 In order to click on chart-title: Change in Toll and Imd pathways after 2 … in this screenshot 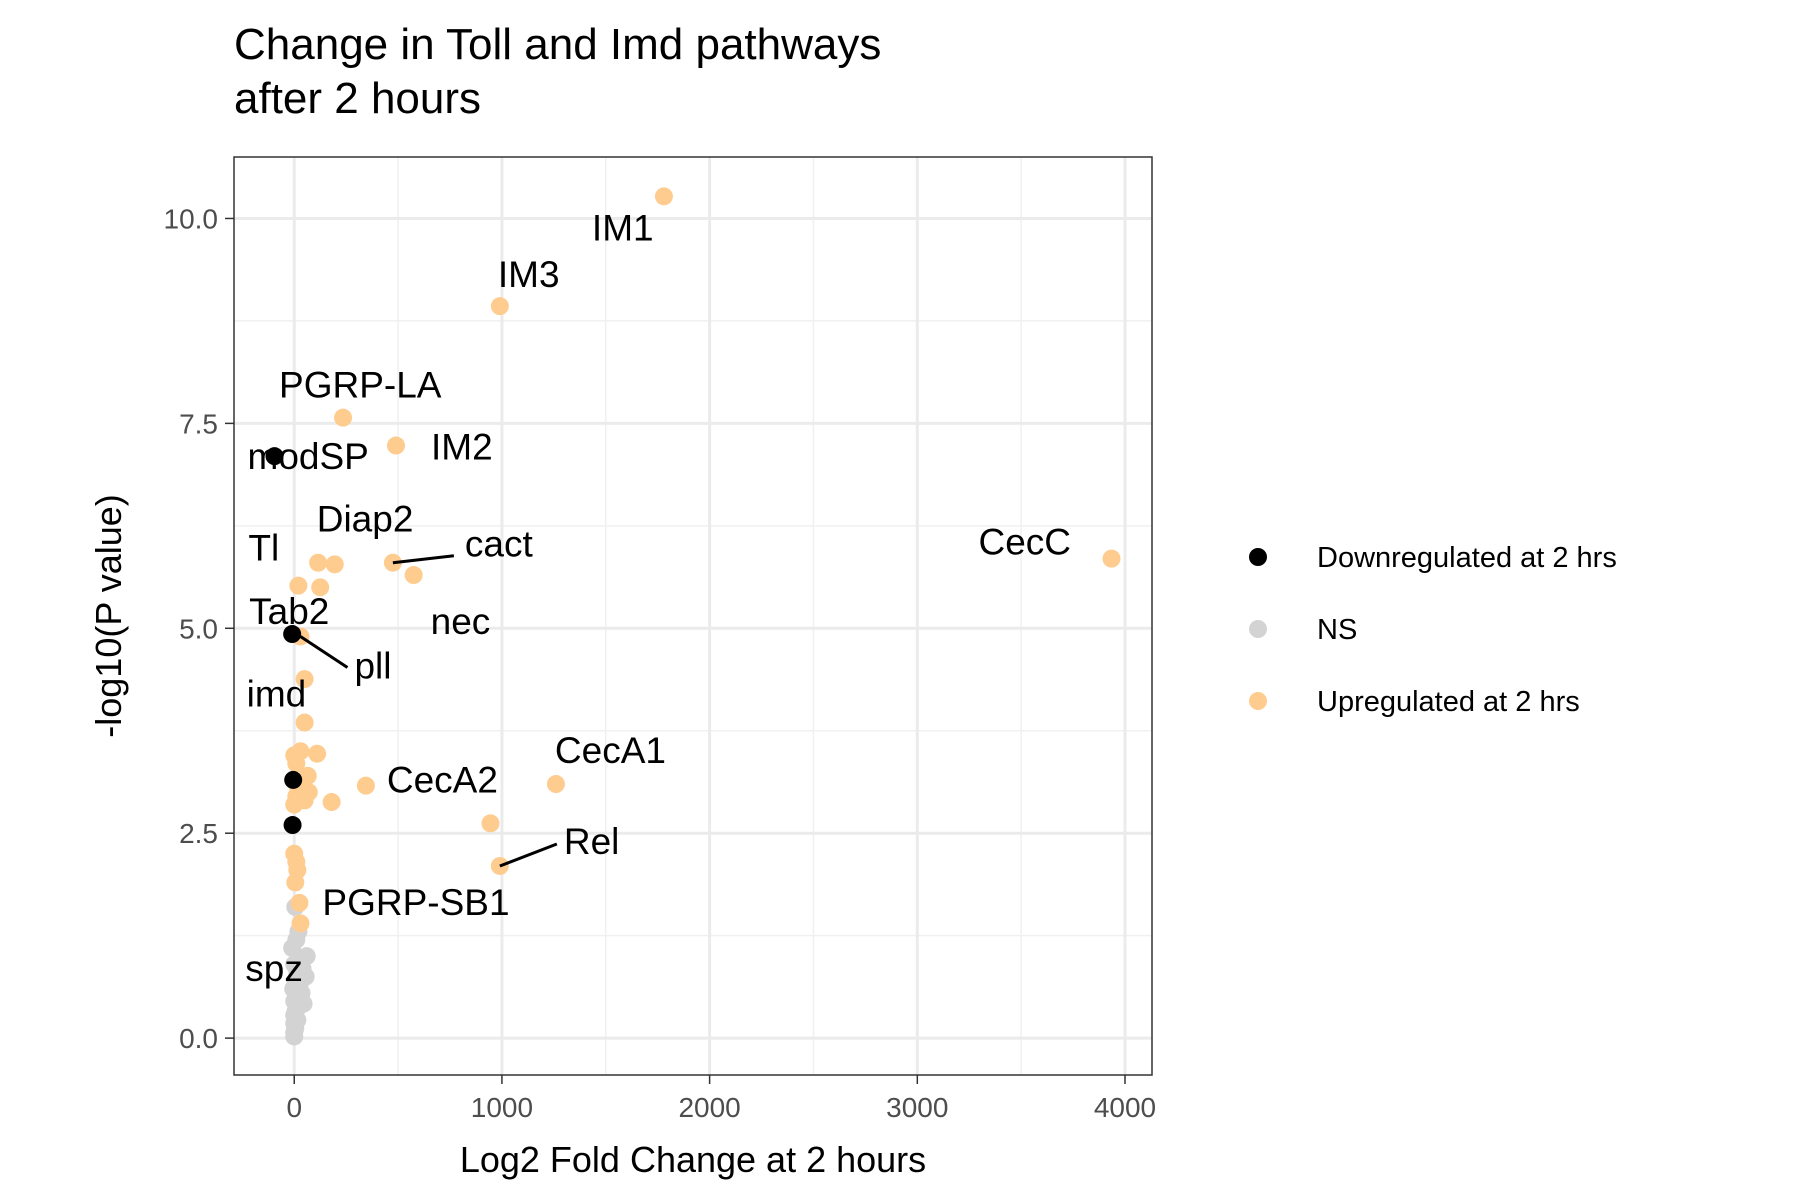, I will do `click(564, 71)`.